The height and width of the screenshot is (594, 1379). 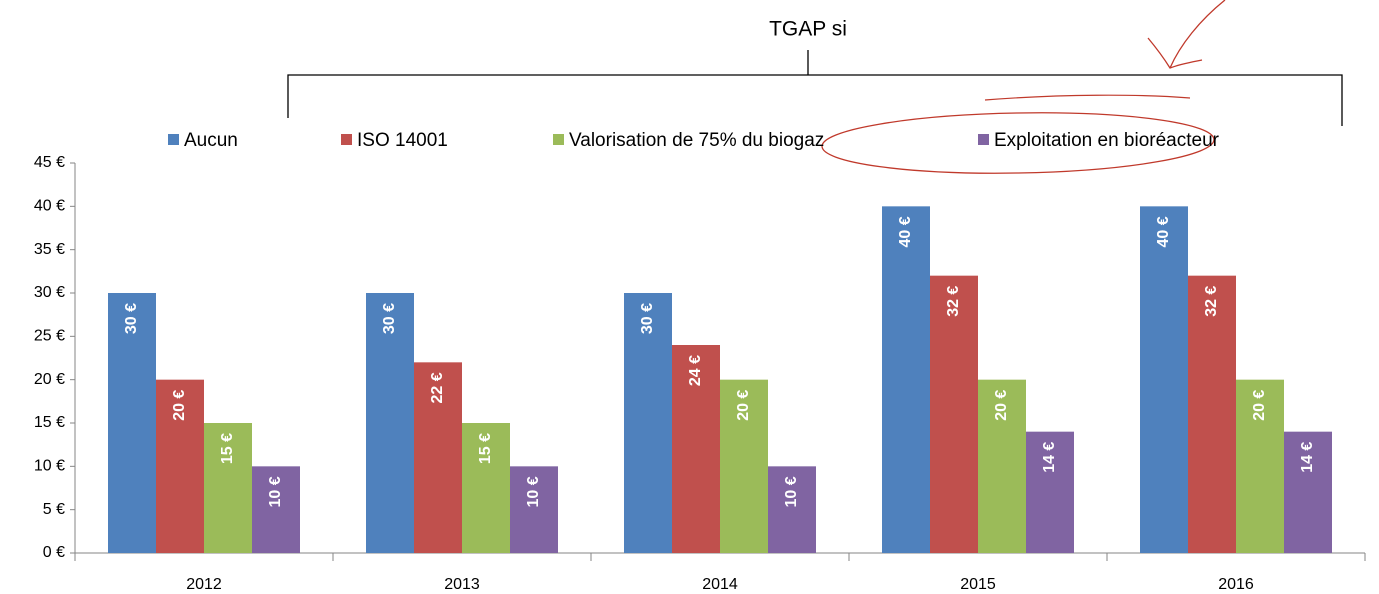 What do you see at coordinates (49, 249) in the screenshot?
I see `y-tick-label: 35 €` at bounding box center [49, 249].